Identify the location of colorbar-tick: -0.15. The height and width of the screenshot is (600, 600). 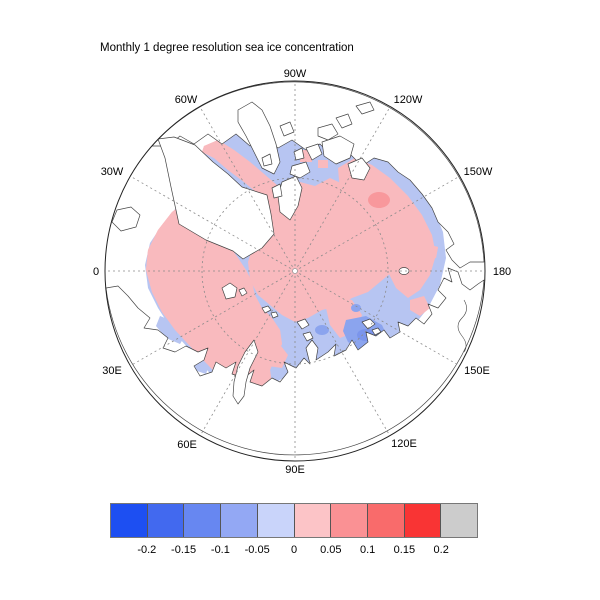
(184, 550).